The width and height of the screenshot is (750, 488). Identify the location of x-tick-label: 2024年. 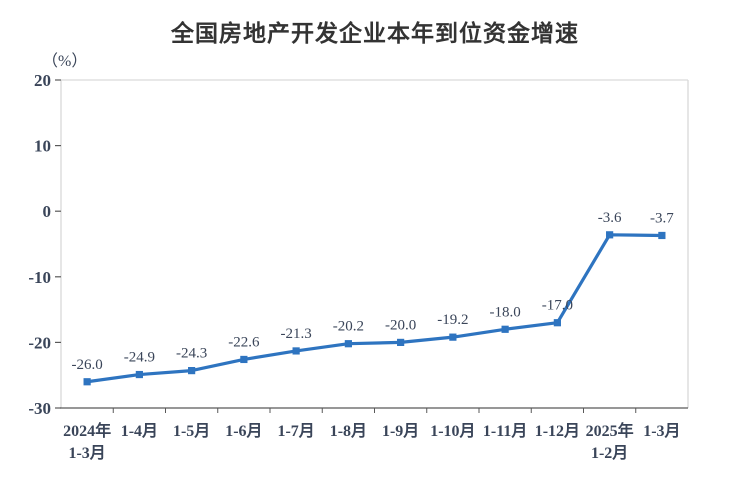
(87, 430).